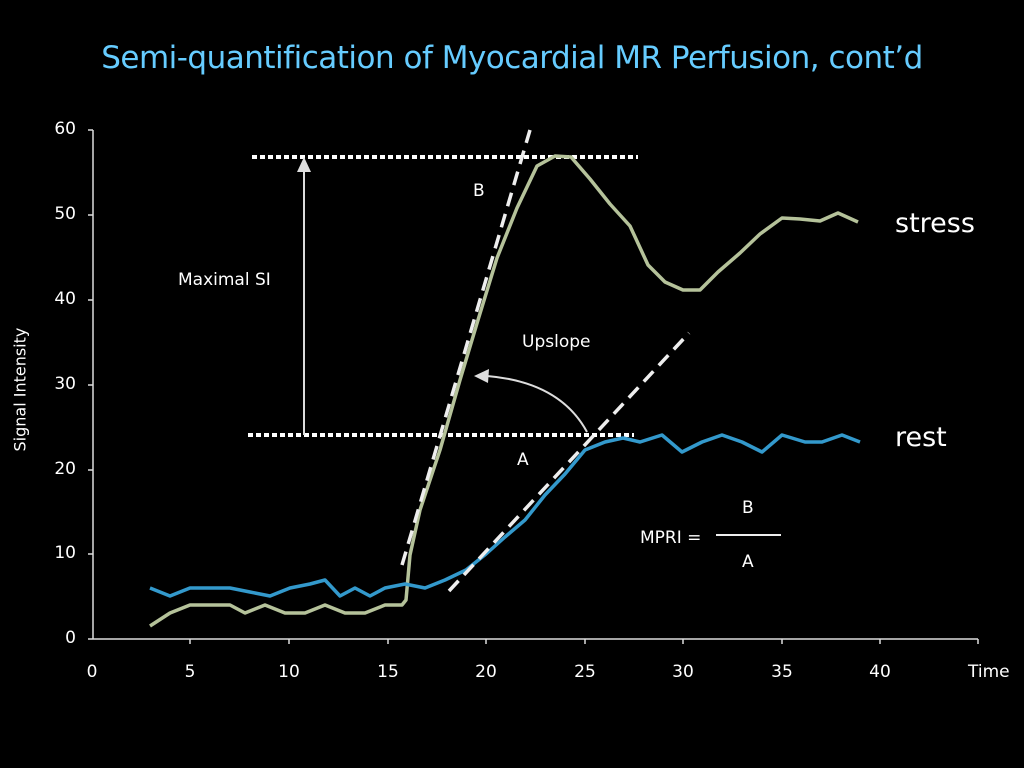 The image size is (1024, 768). Describe the element at coordinates (935, 223) in the screenshot. I see `stress-series-label: stress` at that location.